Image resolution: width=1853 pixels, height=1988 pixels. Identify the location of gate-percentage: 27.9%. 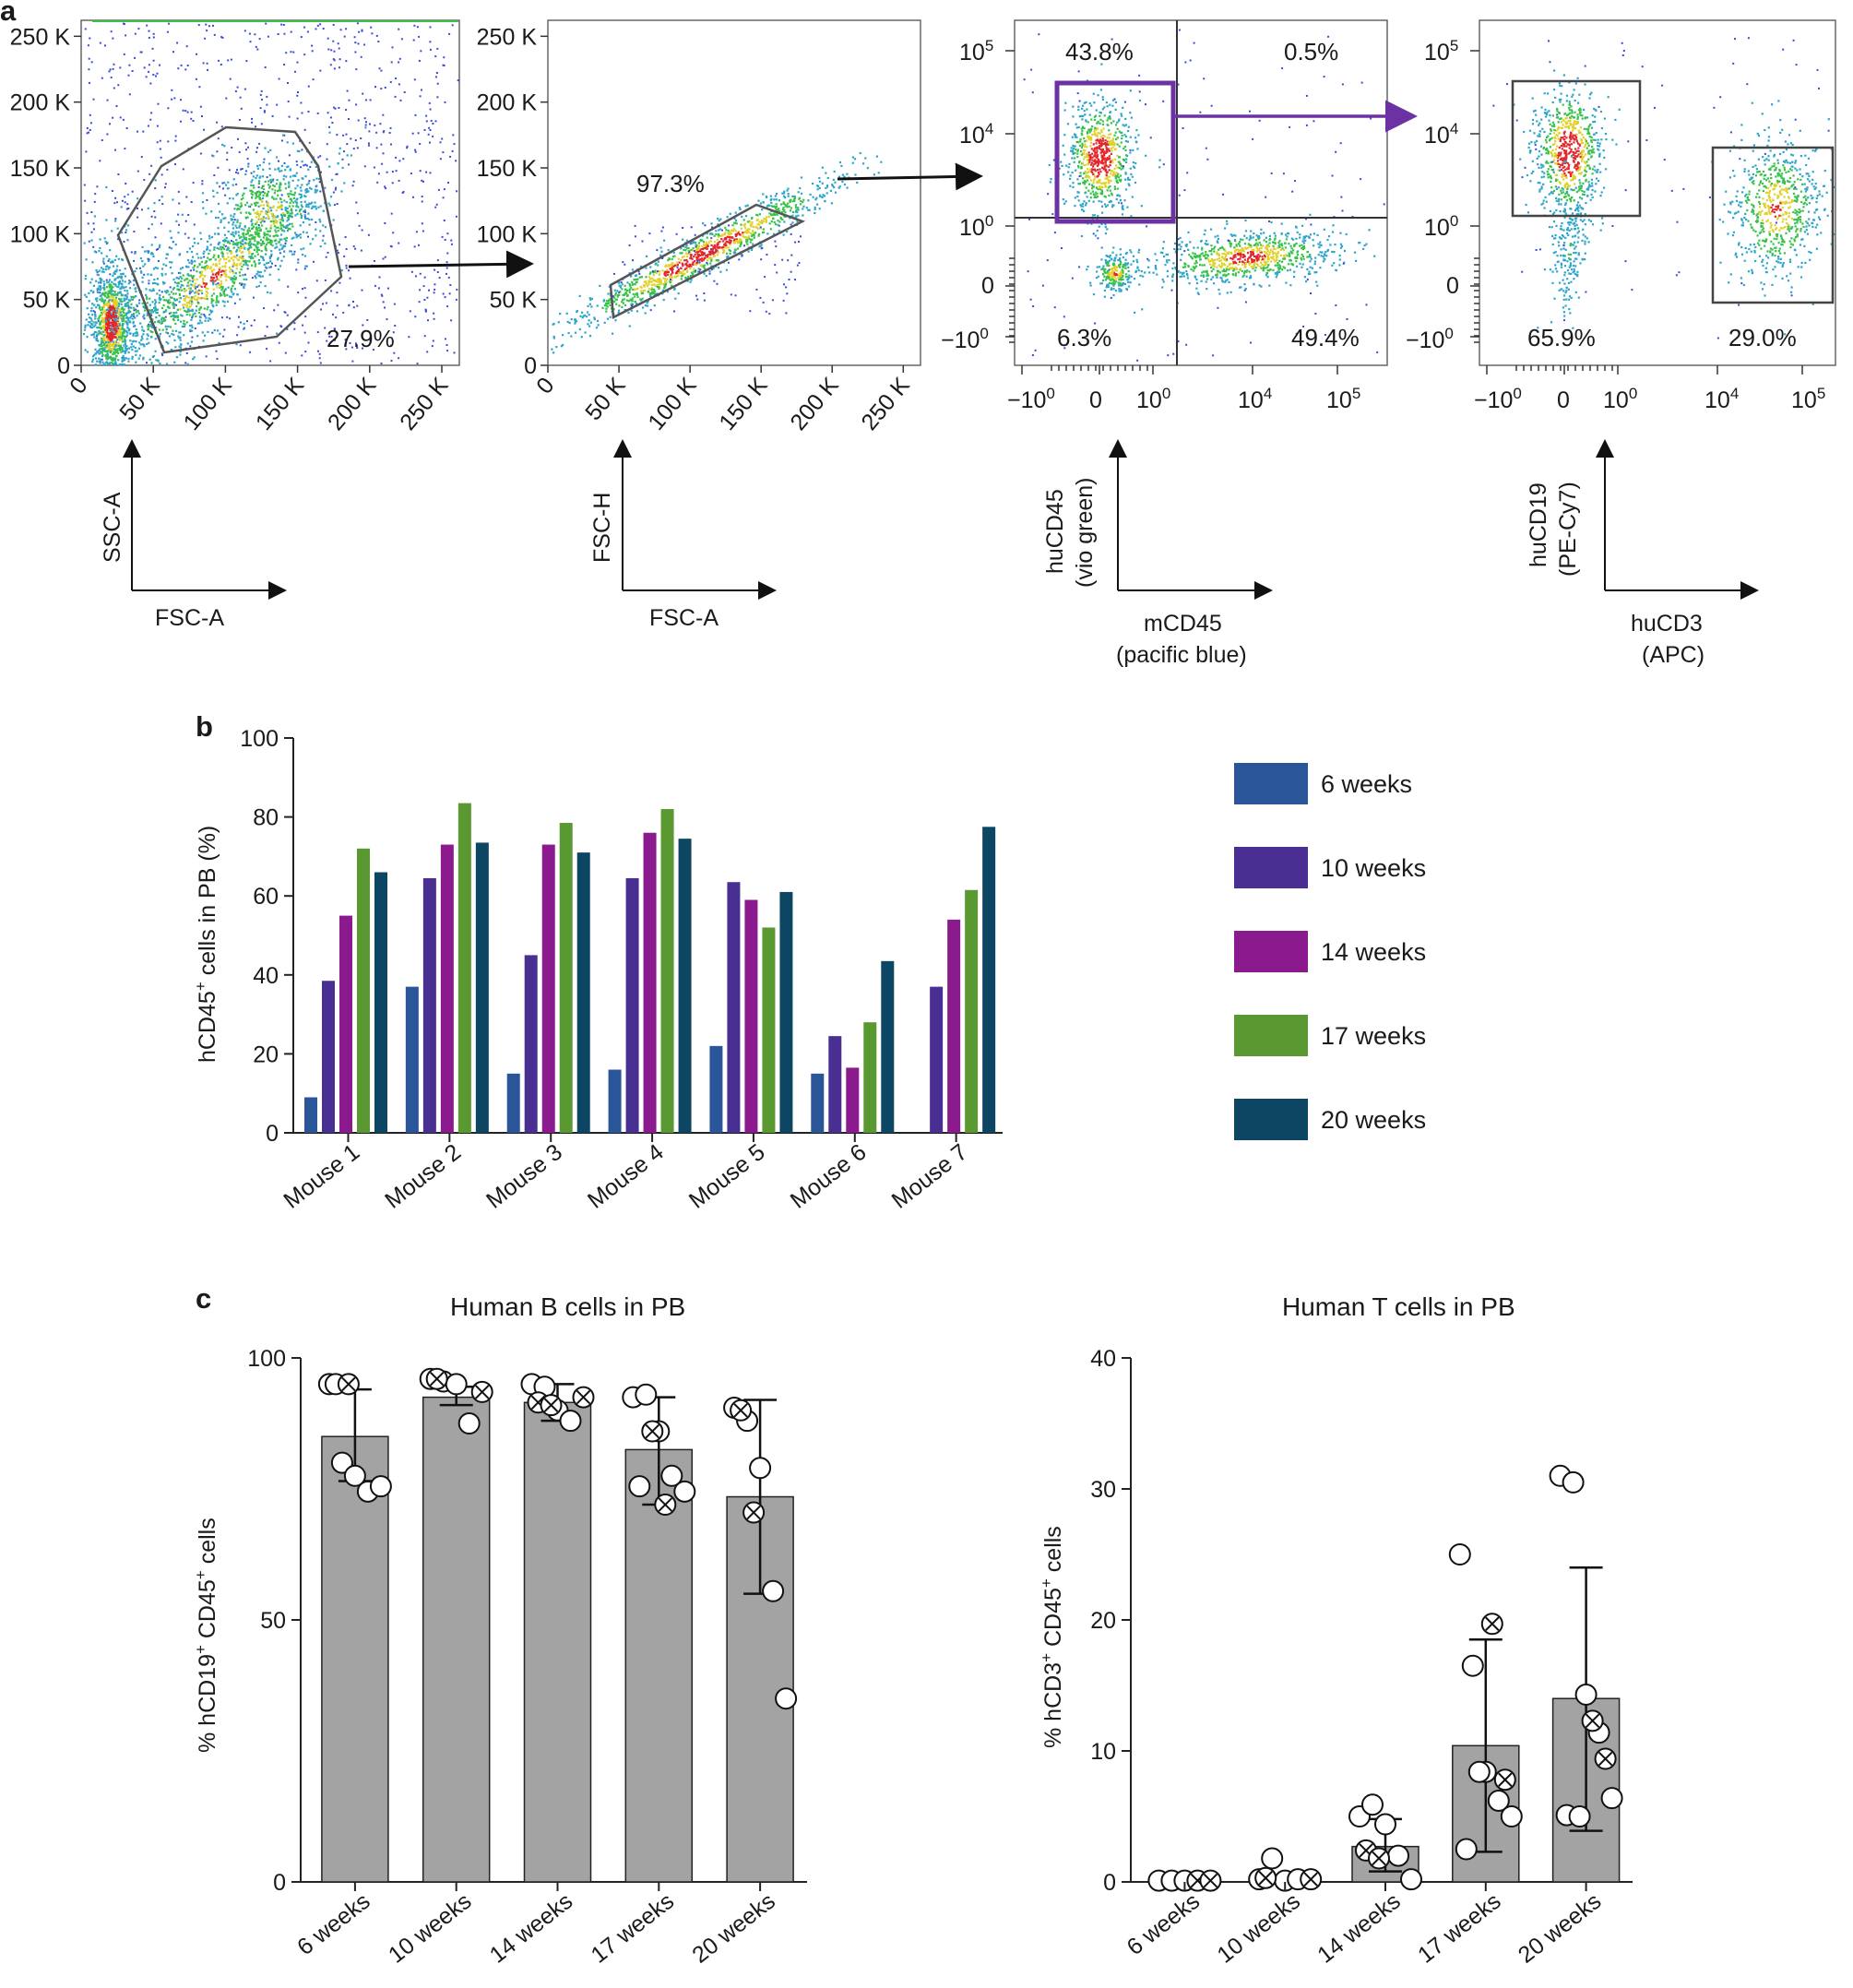
(361, 338).